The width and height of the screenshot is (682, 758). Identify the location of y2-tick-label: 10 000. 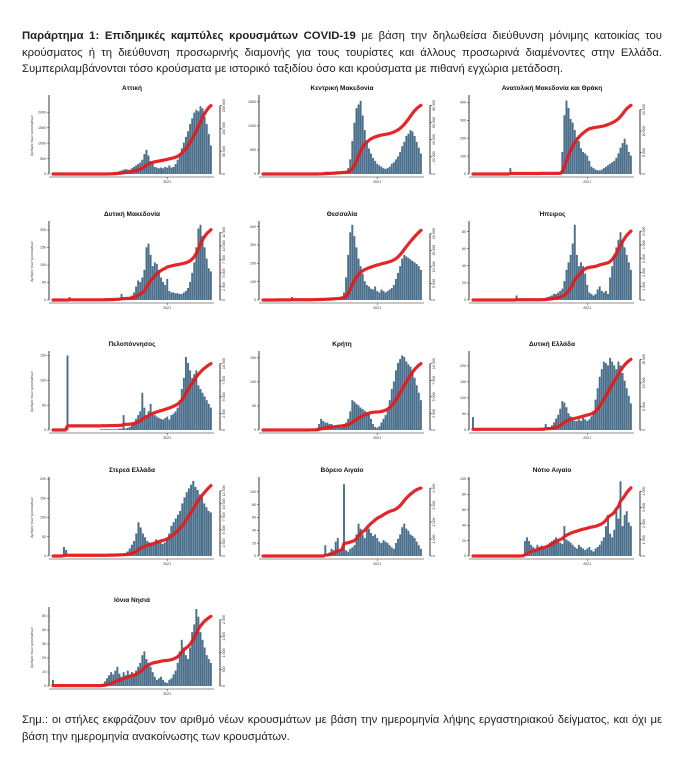
(224, 363).